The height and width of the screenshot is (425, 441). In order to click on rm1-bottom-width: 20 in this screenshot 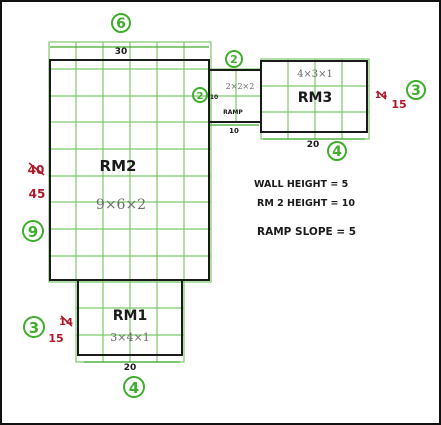, I will do `click(130, 368)`.